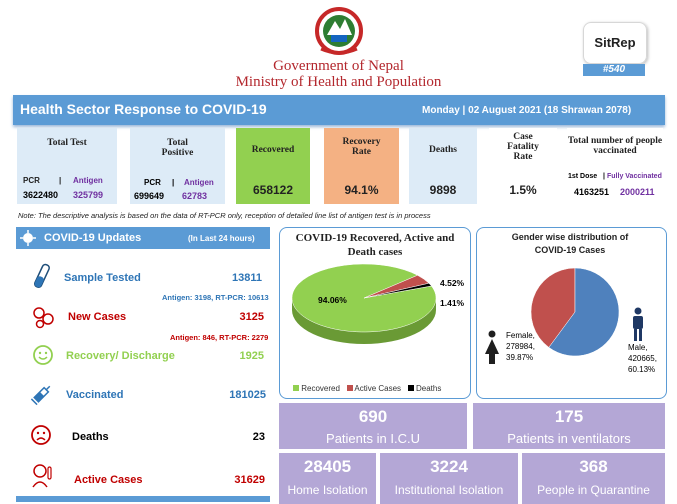 This screenshot has height=504, width=677. I want to click on virus-icon, so click(28, 238).